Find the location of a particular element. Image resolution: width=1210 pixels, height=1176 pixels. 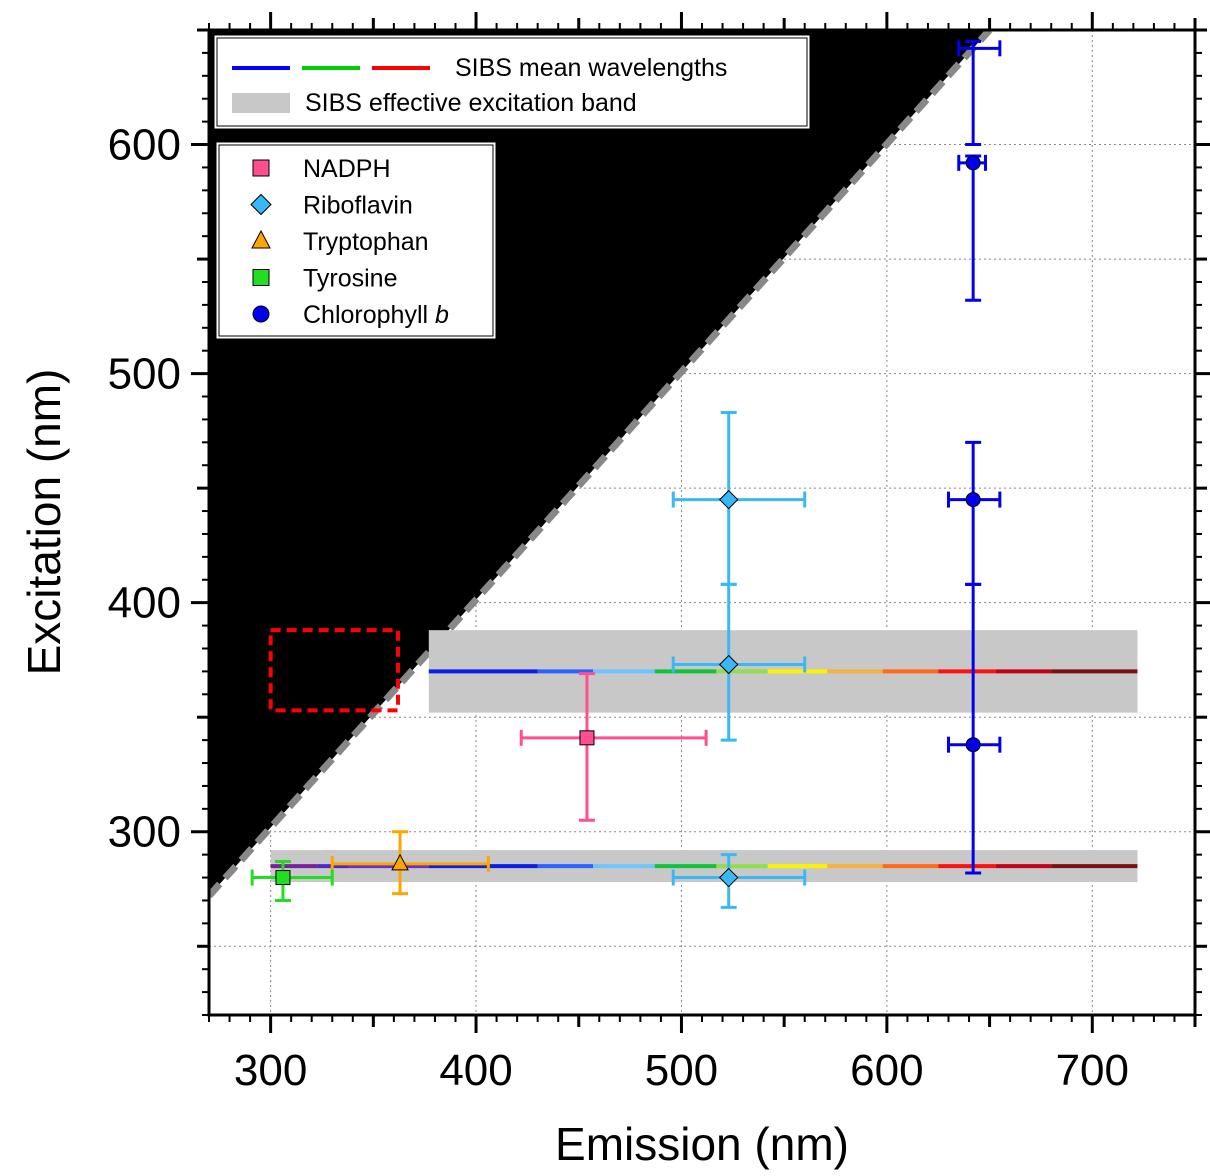

x-tick-label: 600 is located at coordinates (886, 1070).